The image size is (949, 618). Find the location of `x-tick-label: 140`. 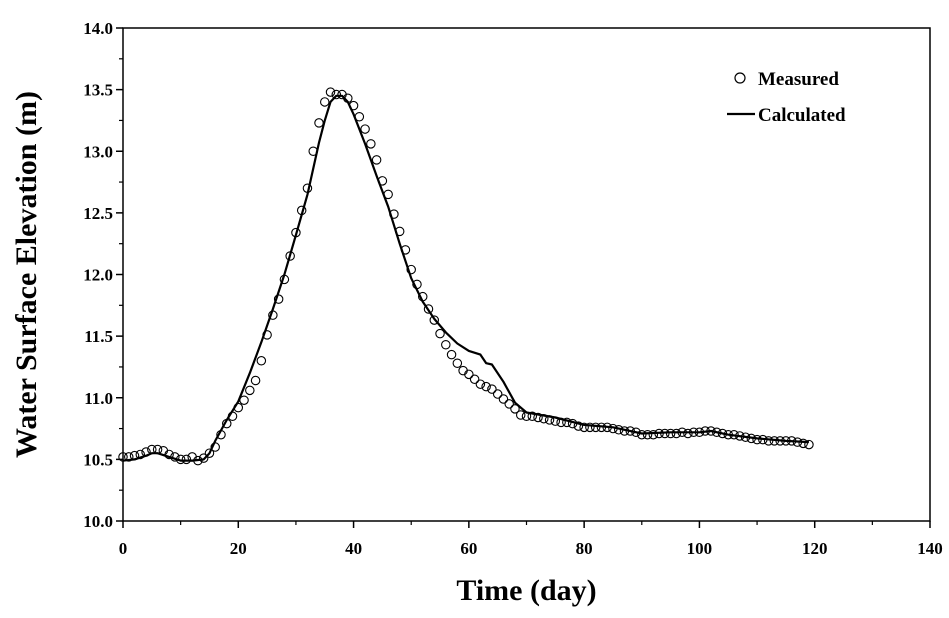

x-tick-label: 140 is located at coordinates (930, 548).